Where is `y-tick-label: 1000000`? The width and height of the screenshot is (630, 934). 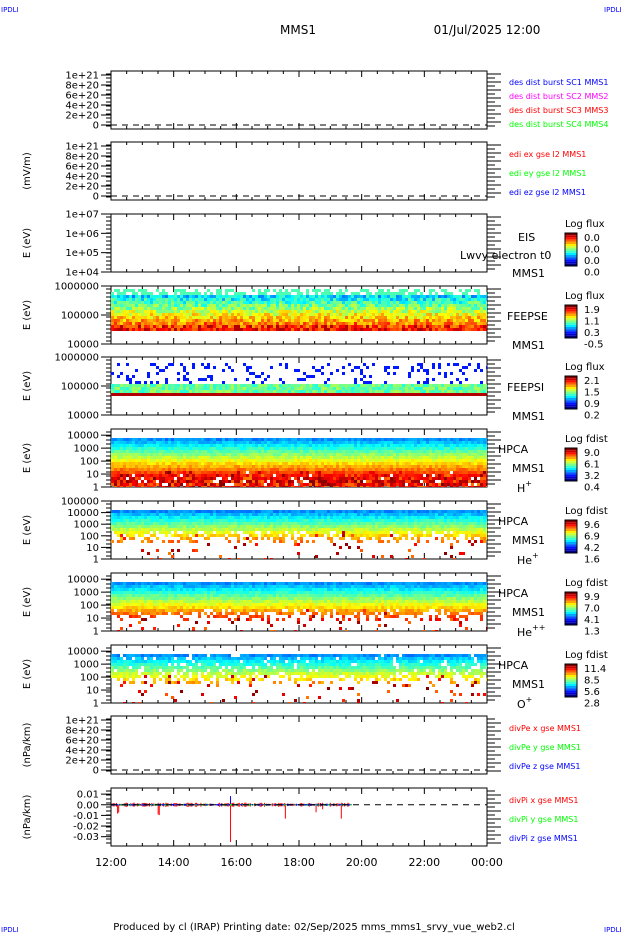
y-tick-label: 1000000 is located at coordinates (76, 287).